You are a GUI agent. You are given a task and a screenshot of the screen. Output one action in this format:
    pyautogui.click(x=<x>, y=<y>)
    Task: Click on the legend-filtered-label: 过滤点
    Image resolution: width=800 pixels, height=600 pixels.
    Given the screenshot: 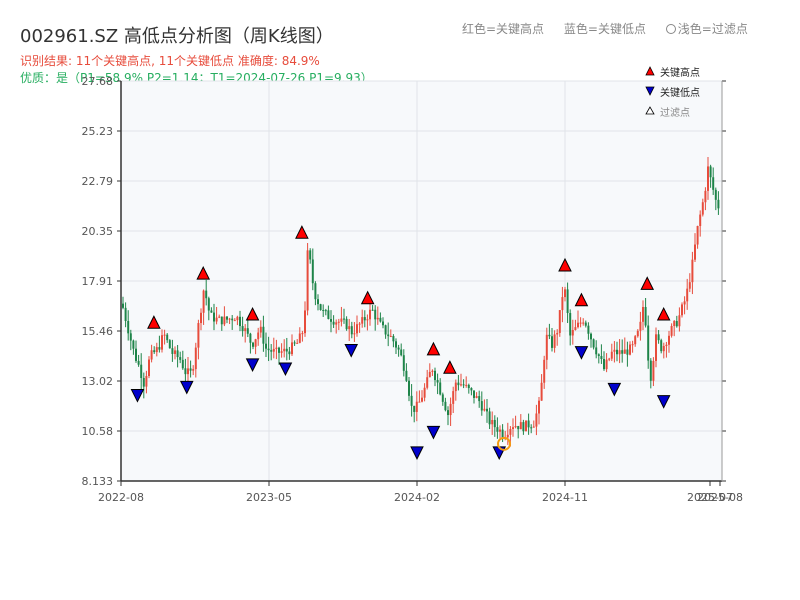 What is the action you would take?
    pyautogui.click(x=675, y=112)
    